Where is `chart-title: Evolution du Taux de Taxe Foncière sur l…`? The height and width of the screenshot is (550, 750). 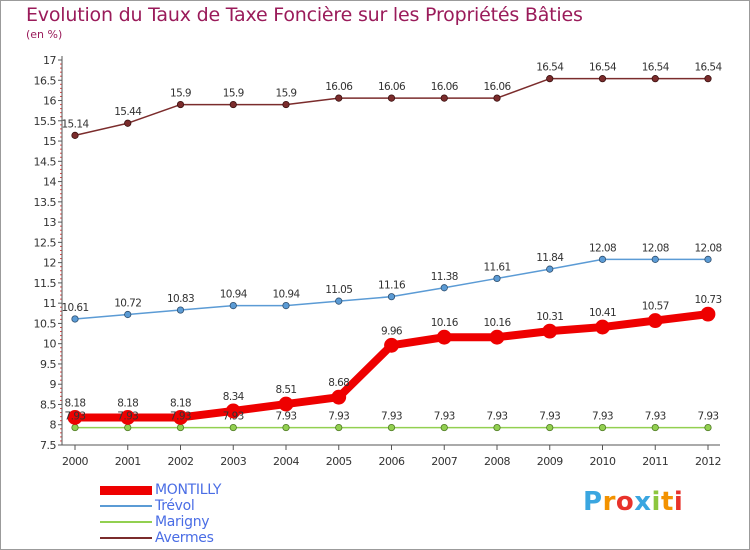 chart-title: Evolution du Taux de Taxe Foncière sur l… is located at coordinates (304, 15).